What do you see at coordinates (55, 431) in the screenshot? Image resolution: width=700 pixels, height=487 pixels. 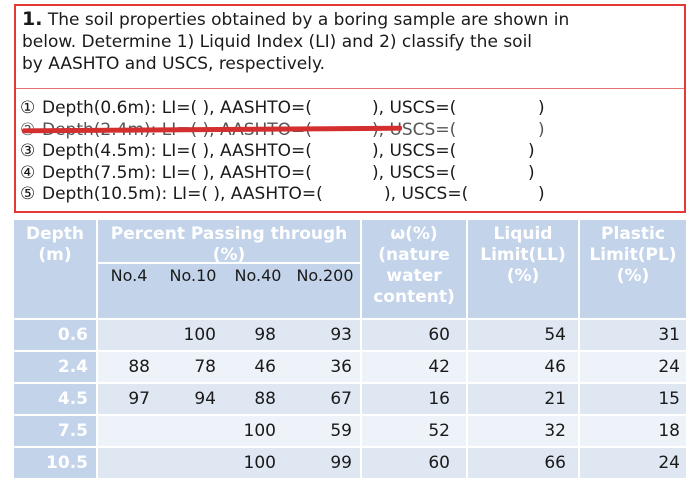 I see `depth-cell: 7.5` at bounding box center [55, 431].